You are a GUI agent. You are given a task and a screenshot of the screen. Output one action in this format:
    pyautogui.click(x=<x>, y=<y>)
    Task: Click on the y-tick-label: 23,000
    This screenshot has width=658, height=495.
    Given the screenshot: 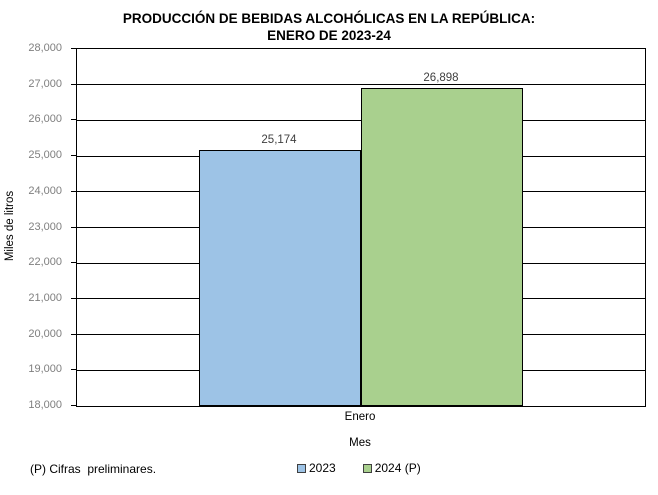 What is the action you would take?
    pyautogui.click(x=45, y=226)
    